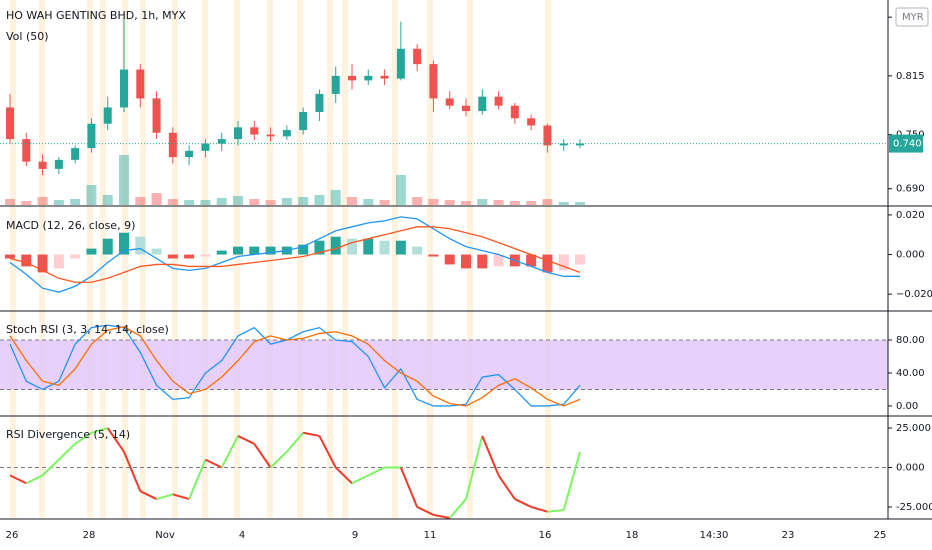 This screenshot has width=932, height=550. I want to click on last-price-label: 0.740, so click(907, 144).